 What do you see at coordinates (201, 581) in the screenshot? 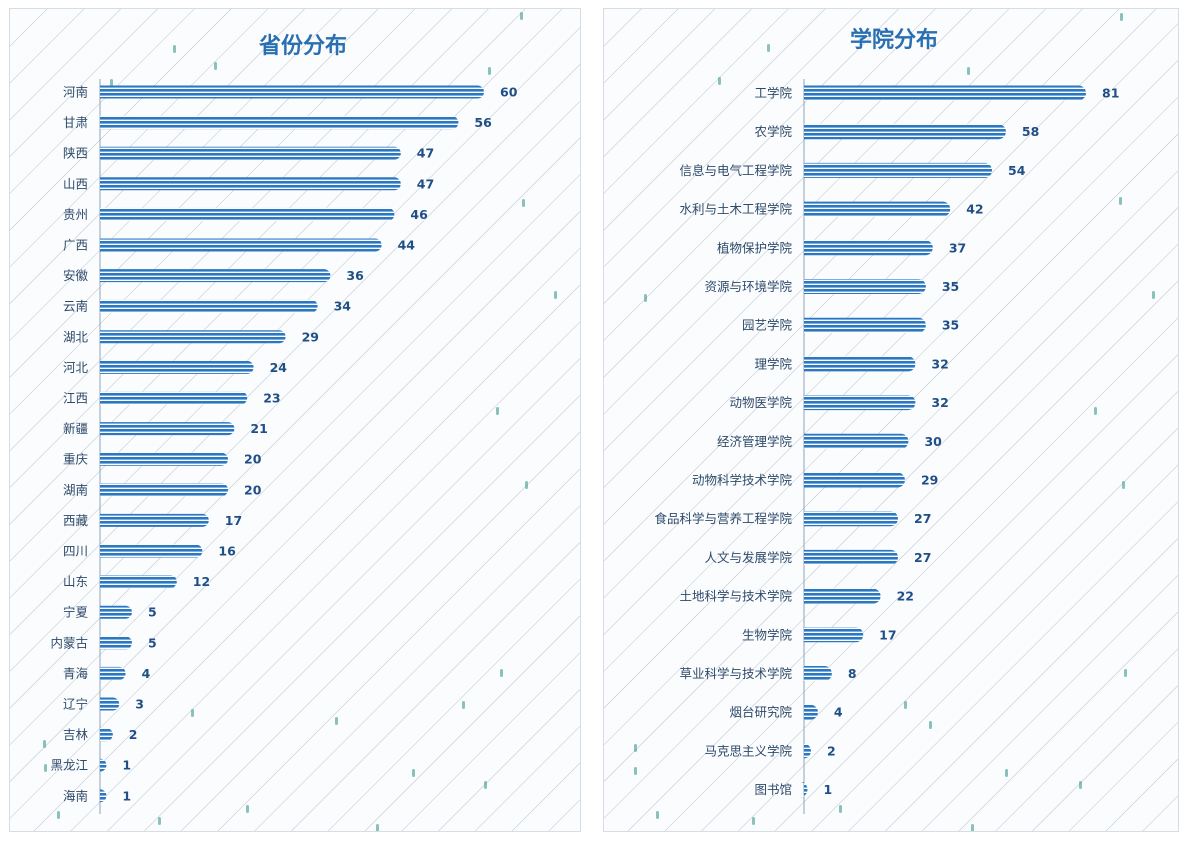
I see `value-label: 12` at bounding box center [201, 581].